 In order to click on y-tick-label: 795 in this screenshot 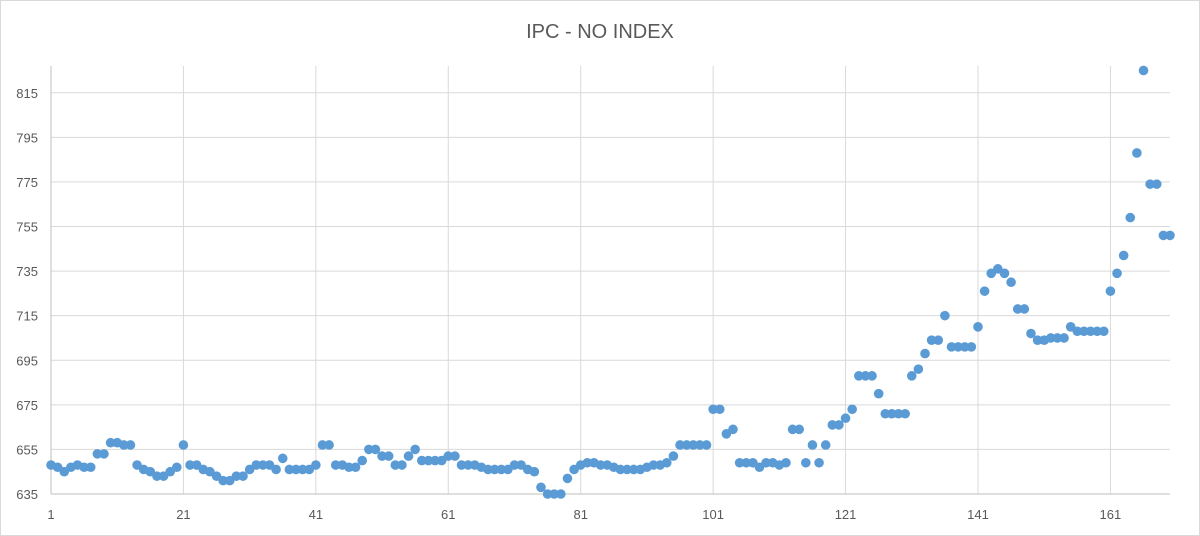, I will do `click(27, 137)`.